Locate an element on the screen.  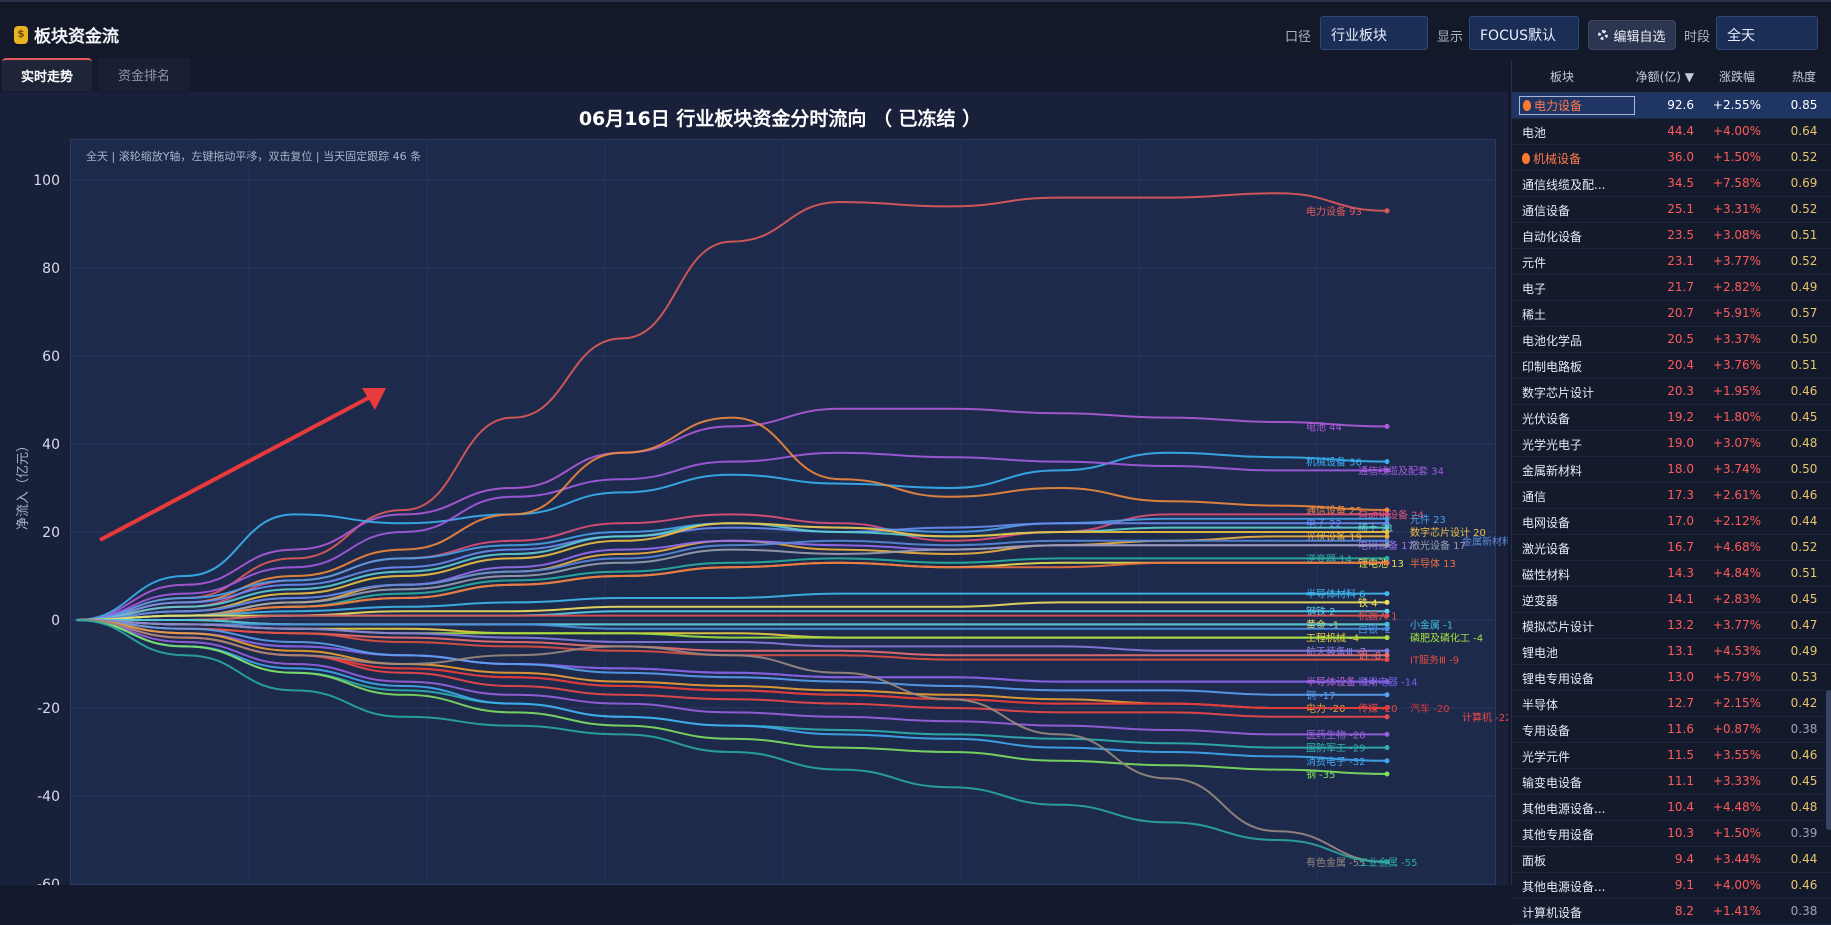
y-tick-label: 40 is located at coordinates (51, 445).